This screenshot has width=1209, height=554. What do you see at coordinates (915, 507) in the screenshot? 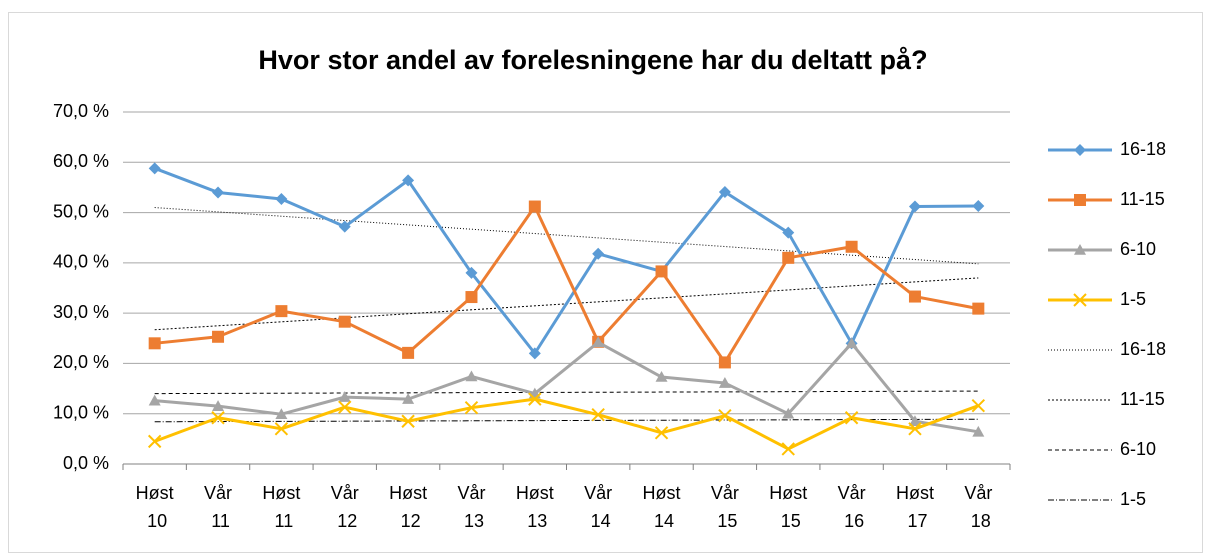
I see `x-tick-label: Høst 17` at bounding box center [915, 507].